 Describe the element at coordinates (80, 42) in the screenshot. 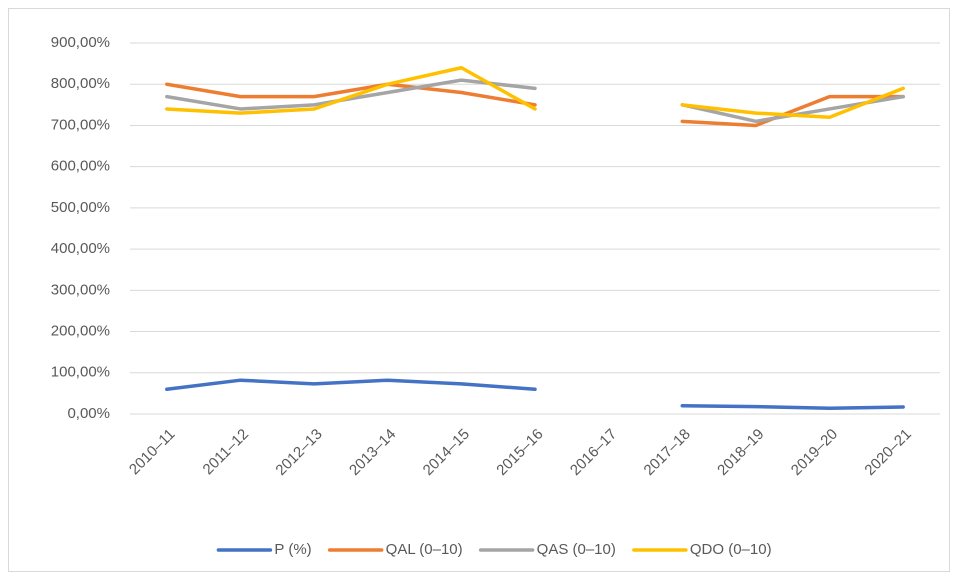

I see `y-tick-label: 900,00%` at that location.